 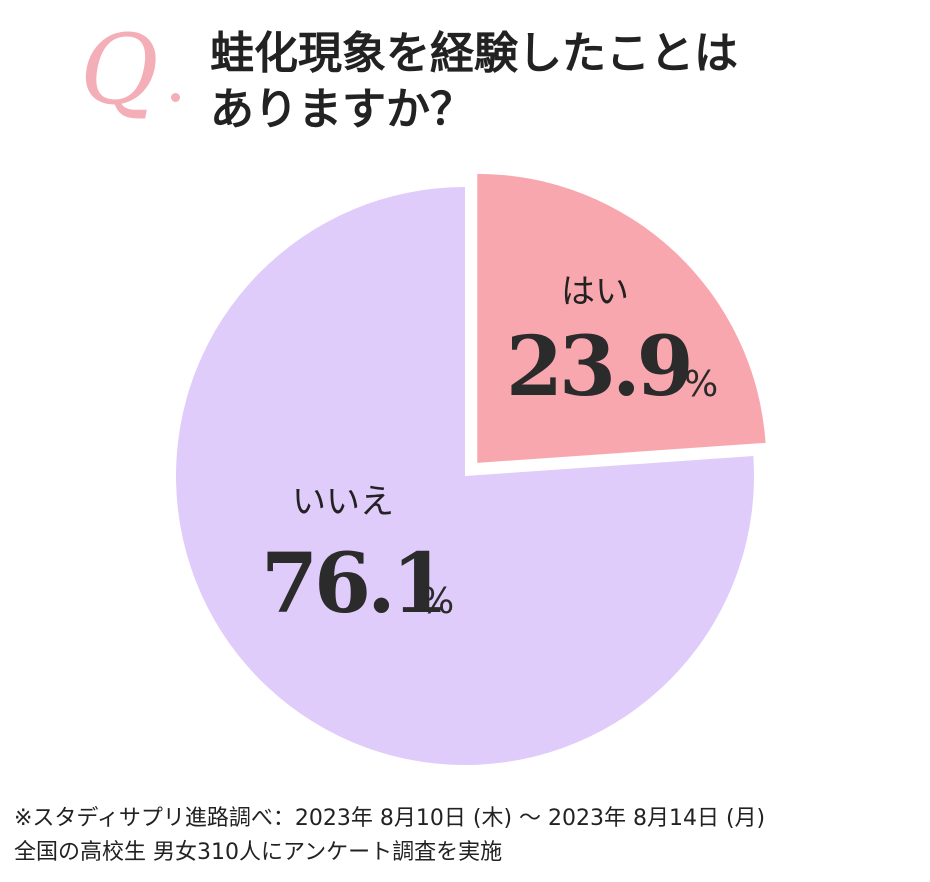 What do you see at coordinates (258, 852) in the screenshot?
I see `source-note-line-2: 全国の高校生 男女310人にアンケート調査を実施` at bounding box center [258, 852].